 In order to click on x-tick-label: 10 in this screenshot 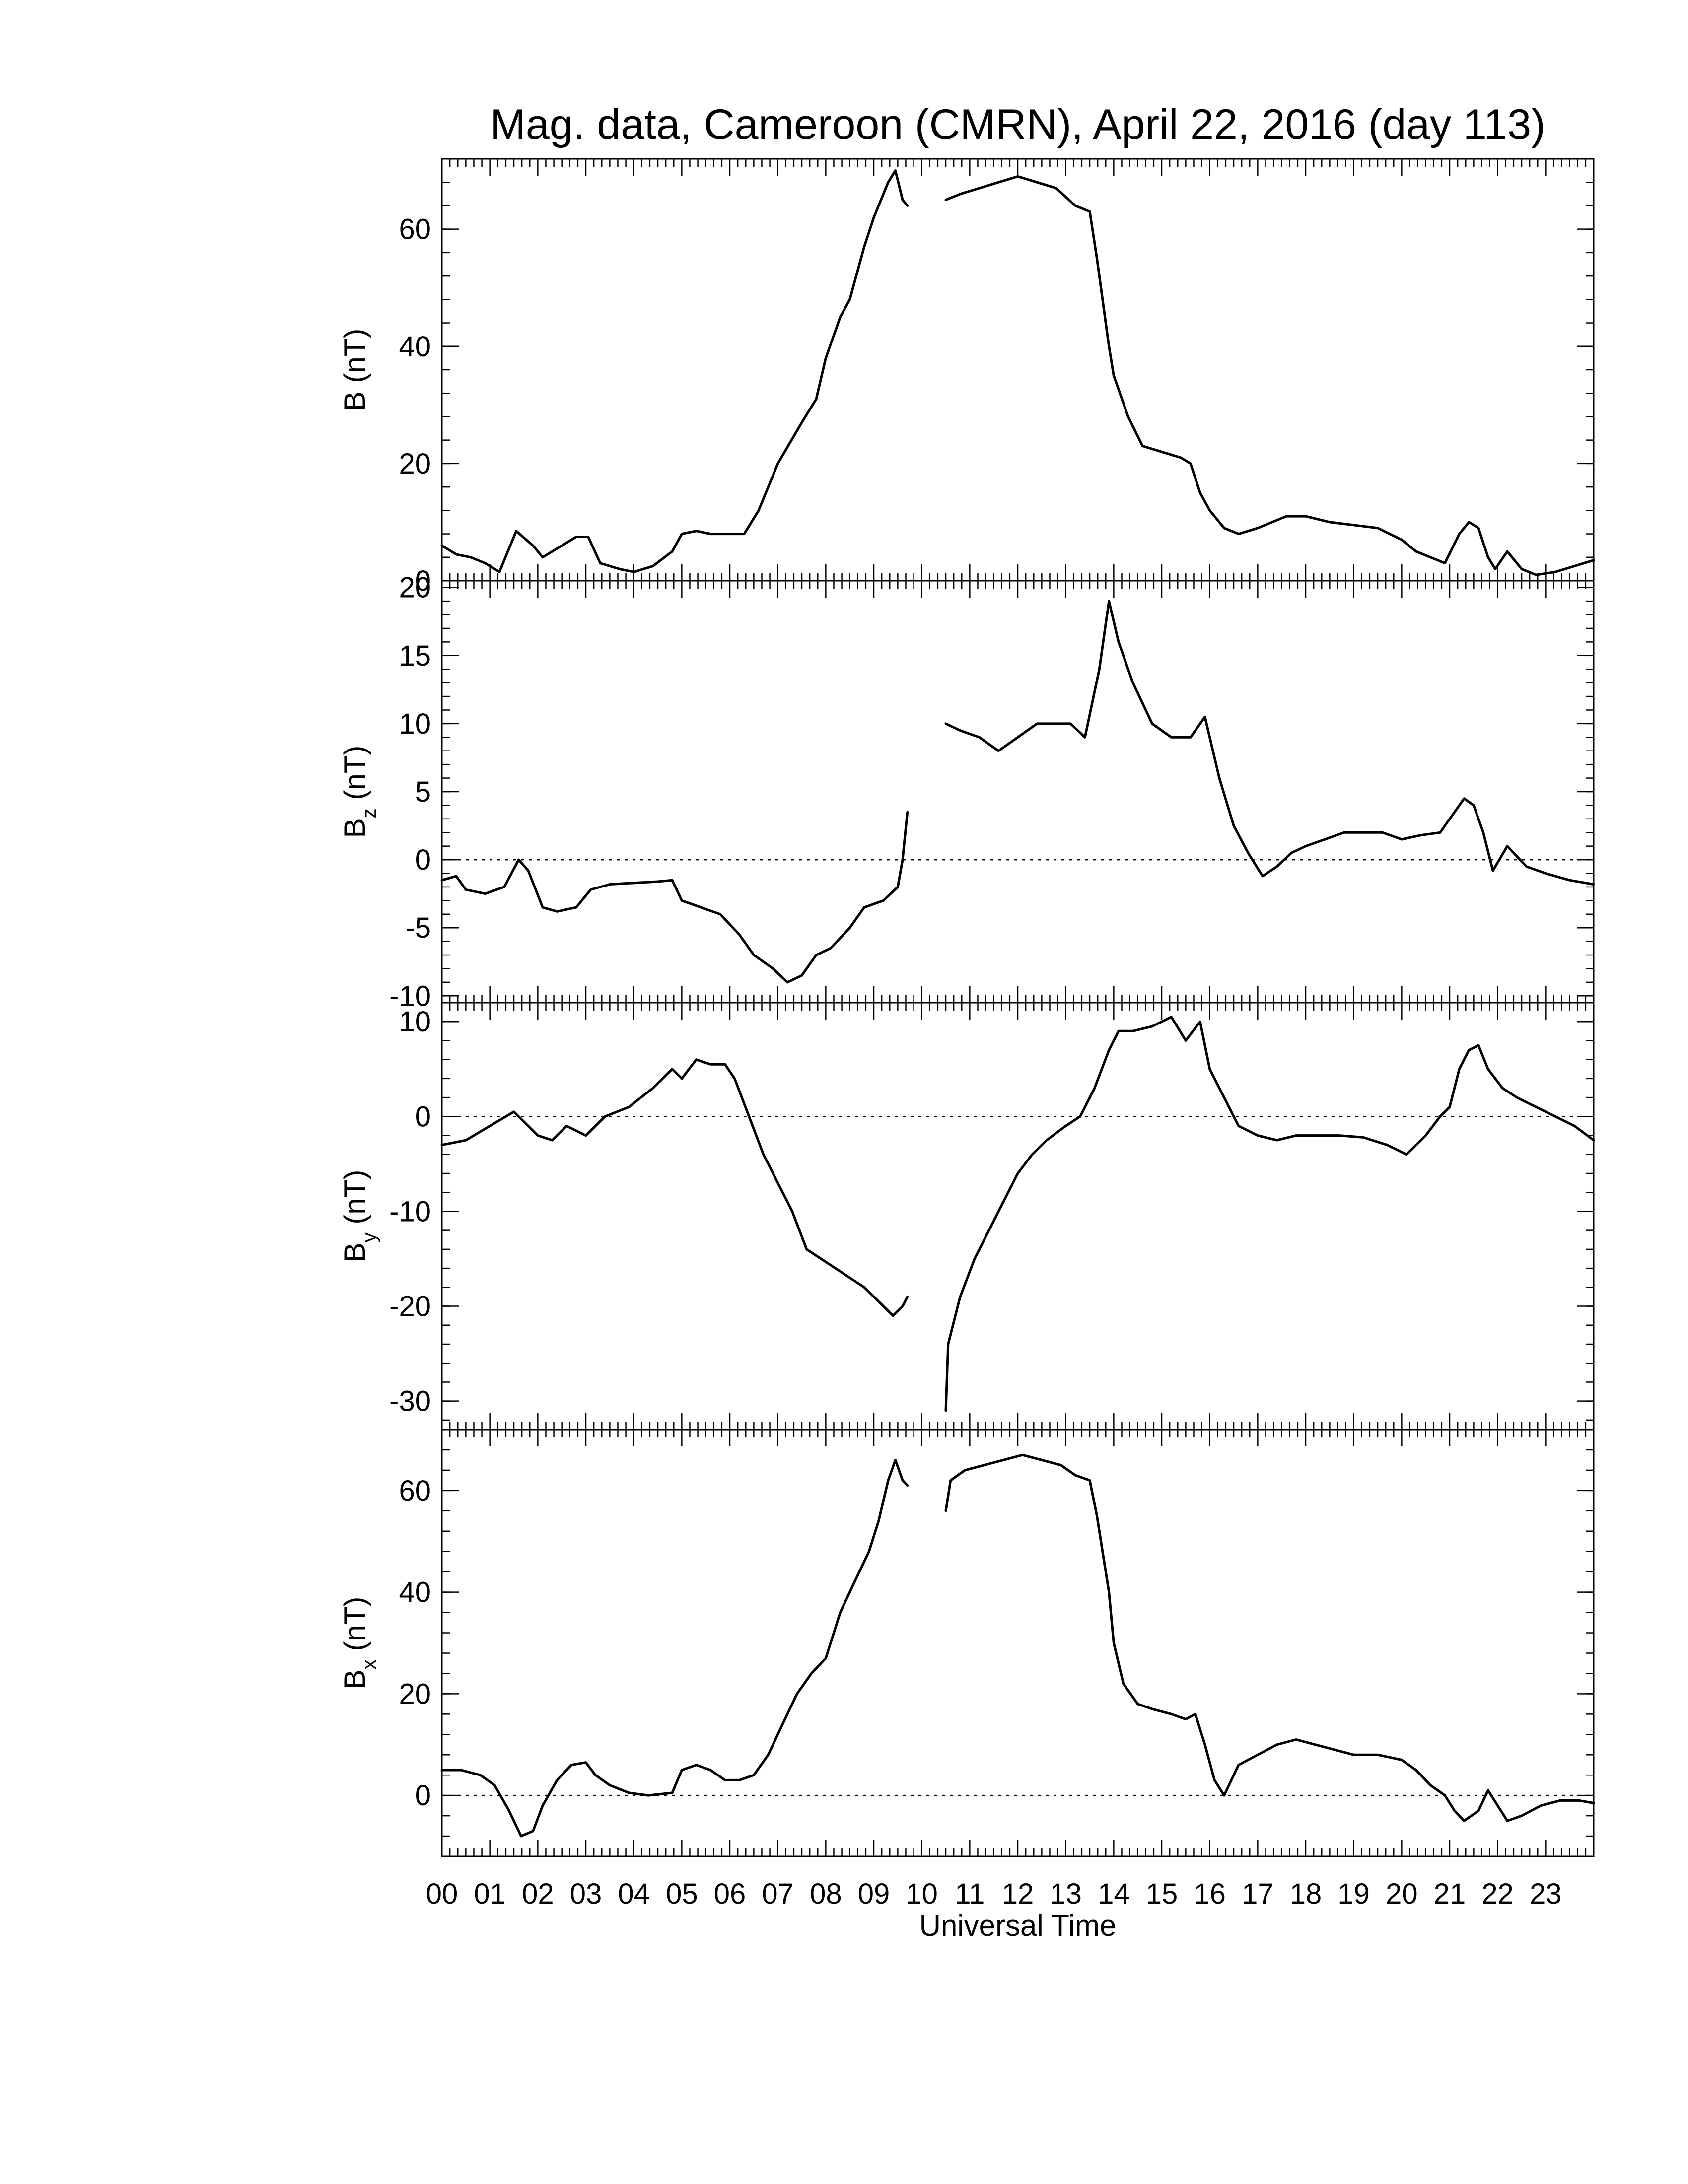, I will do `click(922, 1894)`.